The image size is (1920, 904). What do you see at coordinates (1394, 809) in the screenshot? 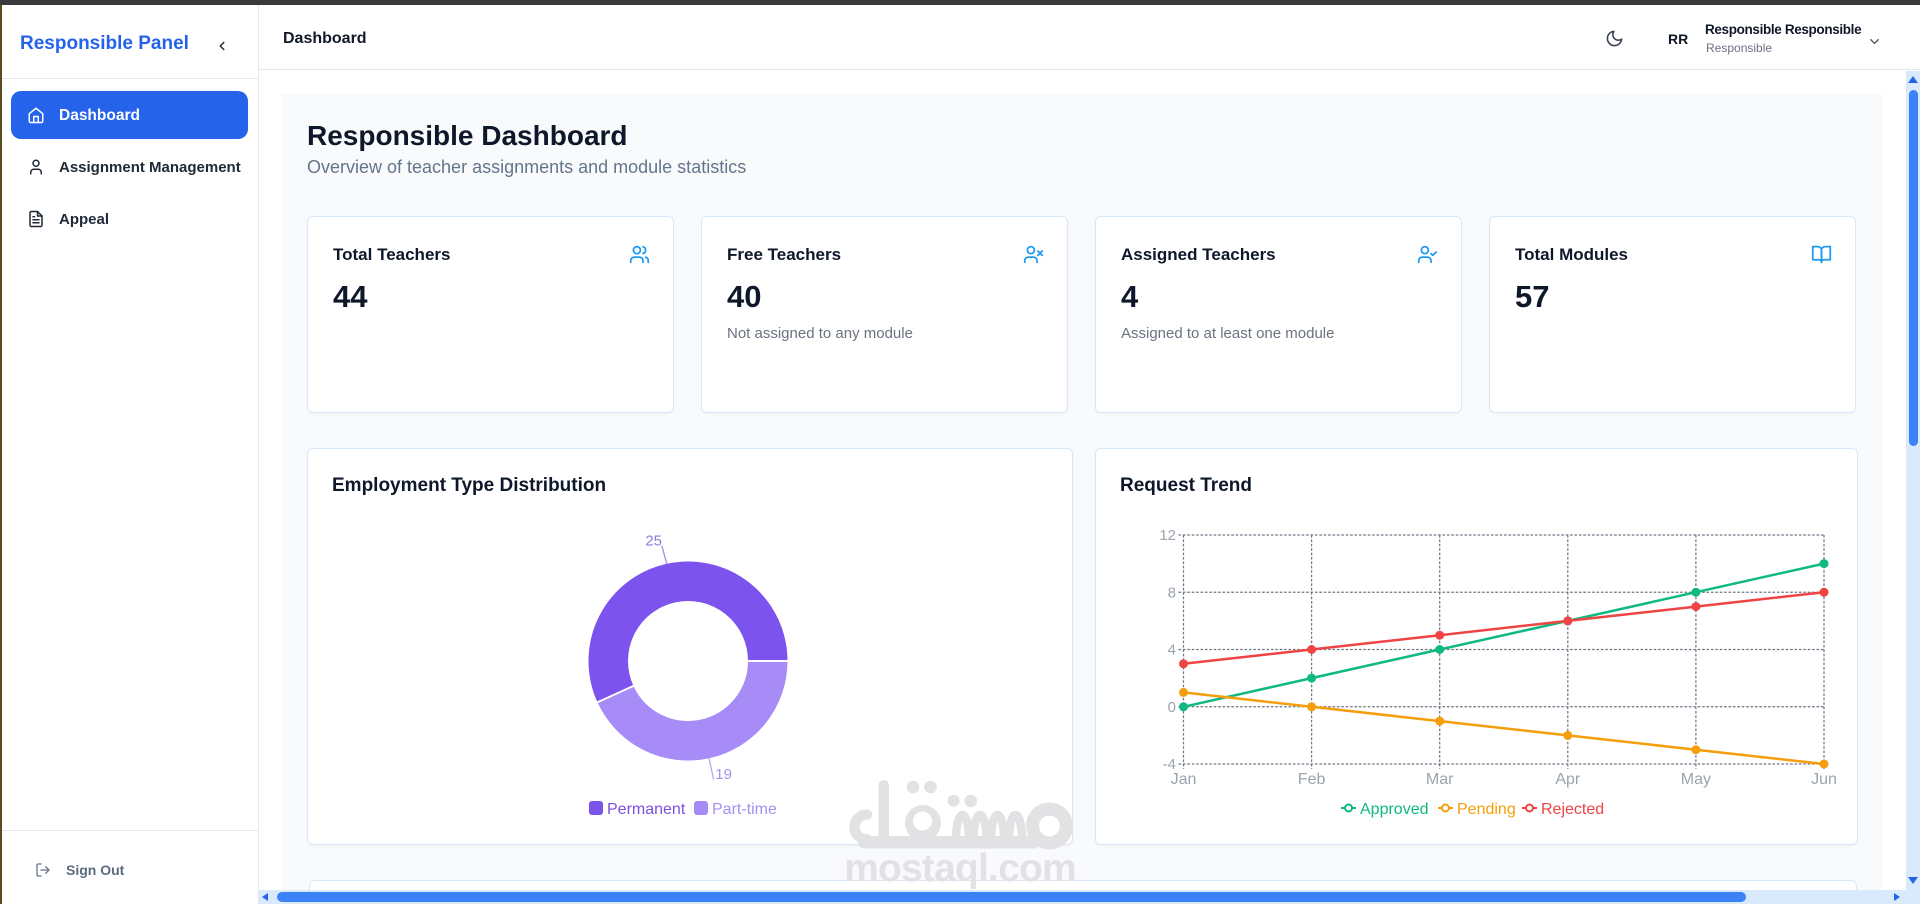
I see `svg-text: Approved` at bounding box center [1394, 809].